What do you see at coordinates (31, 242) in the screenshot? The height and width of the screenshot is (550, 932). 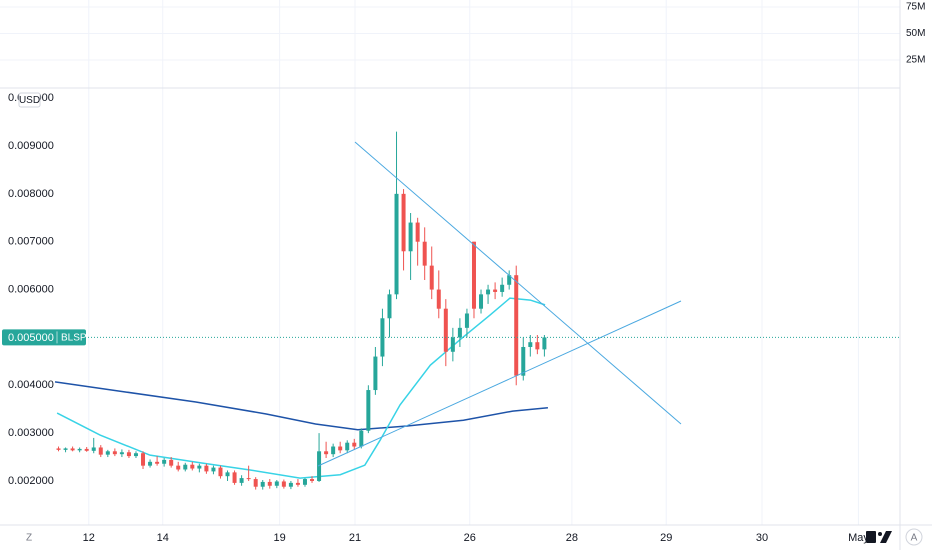 I see `y-tick-label: 0.007000` at bounding box center [31, 242].